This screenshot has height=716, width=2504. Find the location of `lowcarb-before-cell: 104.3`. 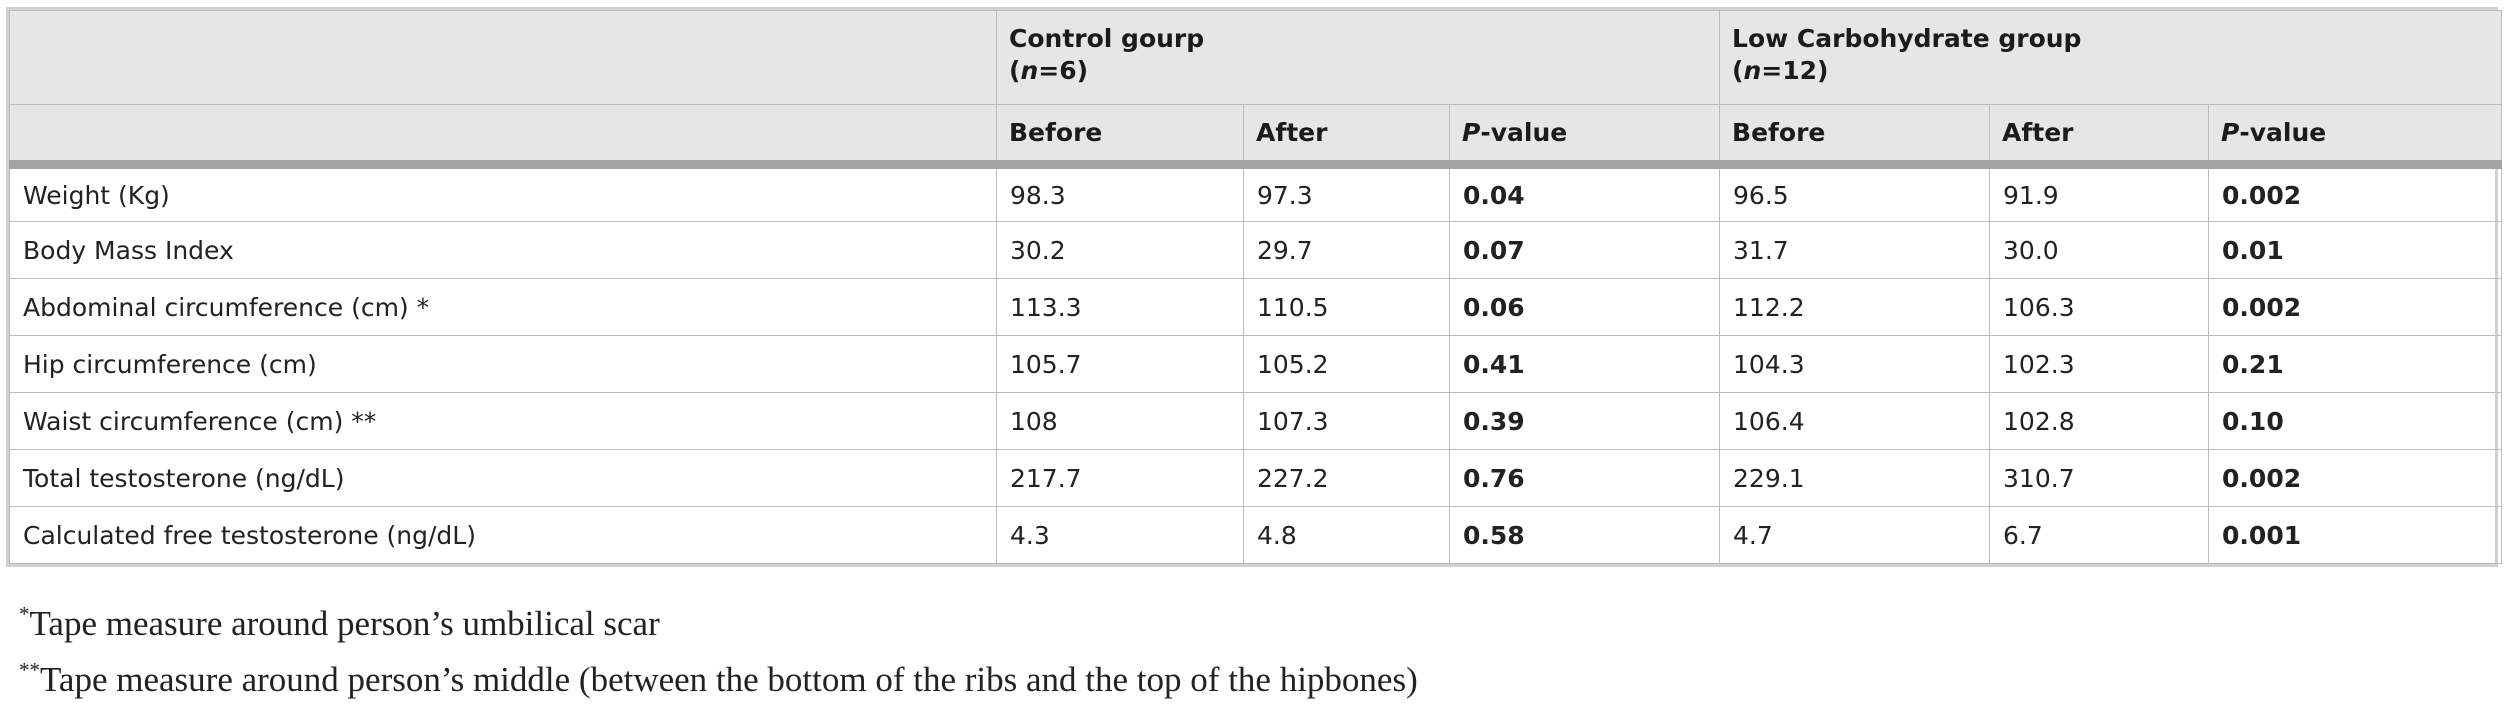

lowcarb-before-cell: 104.3 is located at coordinates (1855, 364).